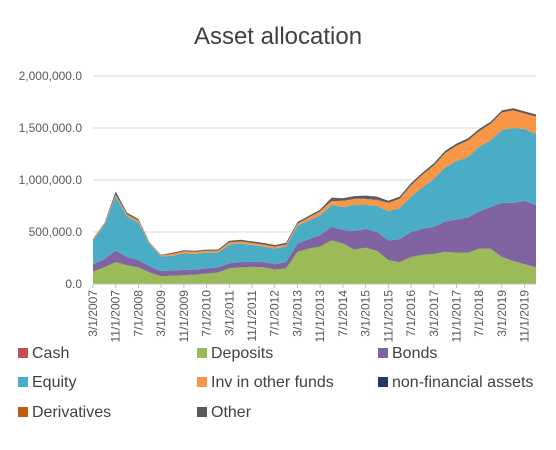 The width and height of the screenshot is (556, 450). I want to click on x-tick-label: 3/1/2015, so click(366, 313).